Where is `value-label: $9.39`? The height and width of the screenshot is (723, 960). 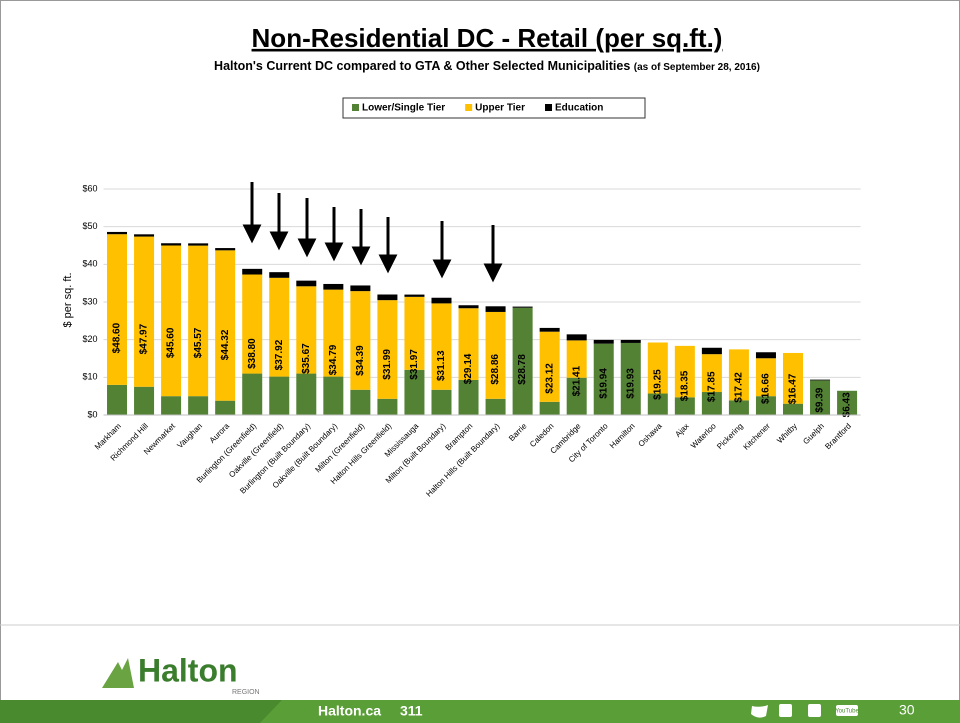
value-label: $9.39 is located at coordinates (820, 399).